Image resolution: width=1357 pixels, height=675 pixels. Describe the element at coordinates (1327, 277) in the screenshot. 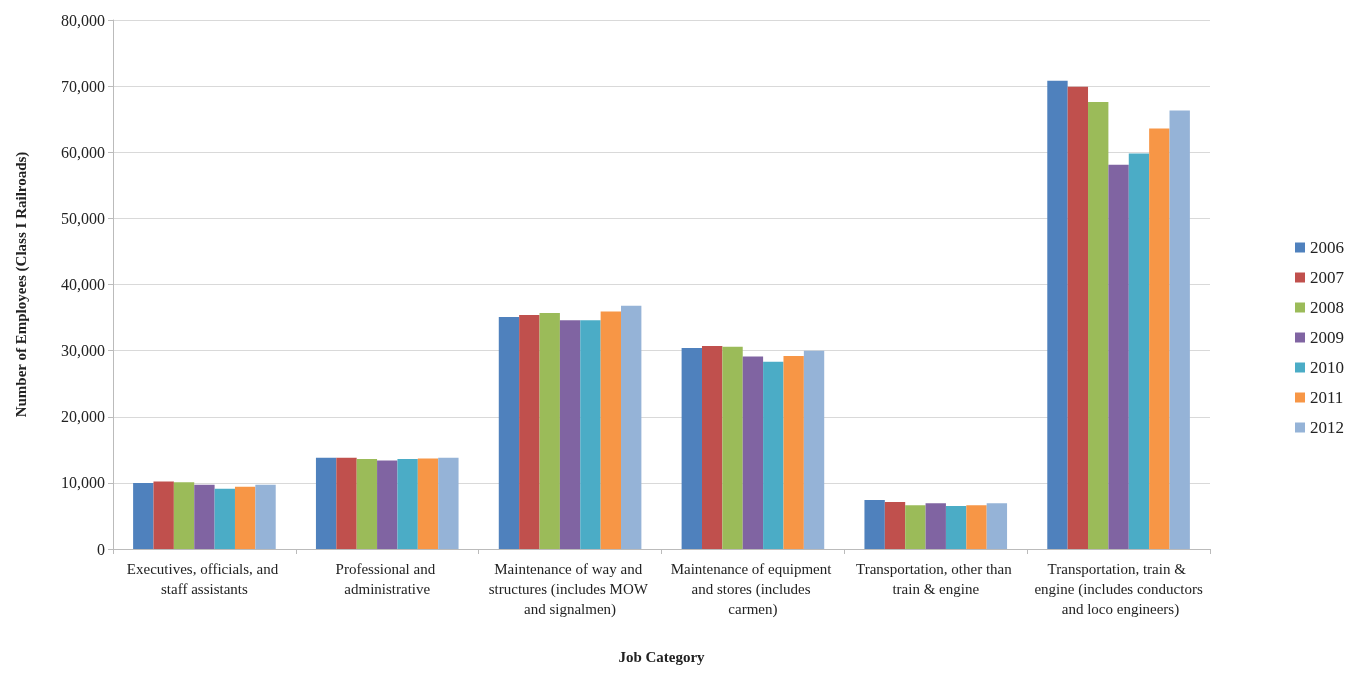

I see `legend-label: 2007` at that location.